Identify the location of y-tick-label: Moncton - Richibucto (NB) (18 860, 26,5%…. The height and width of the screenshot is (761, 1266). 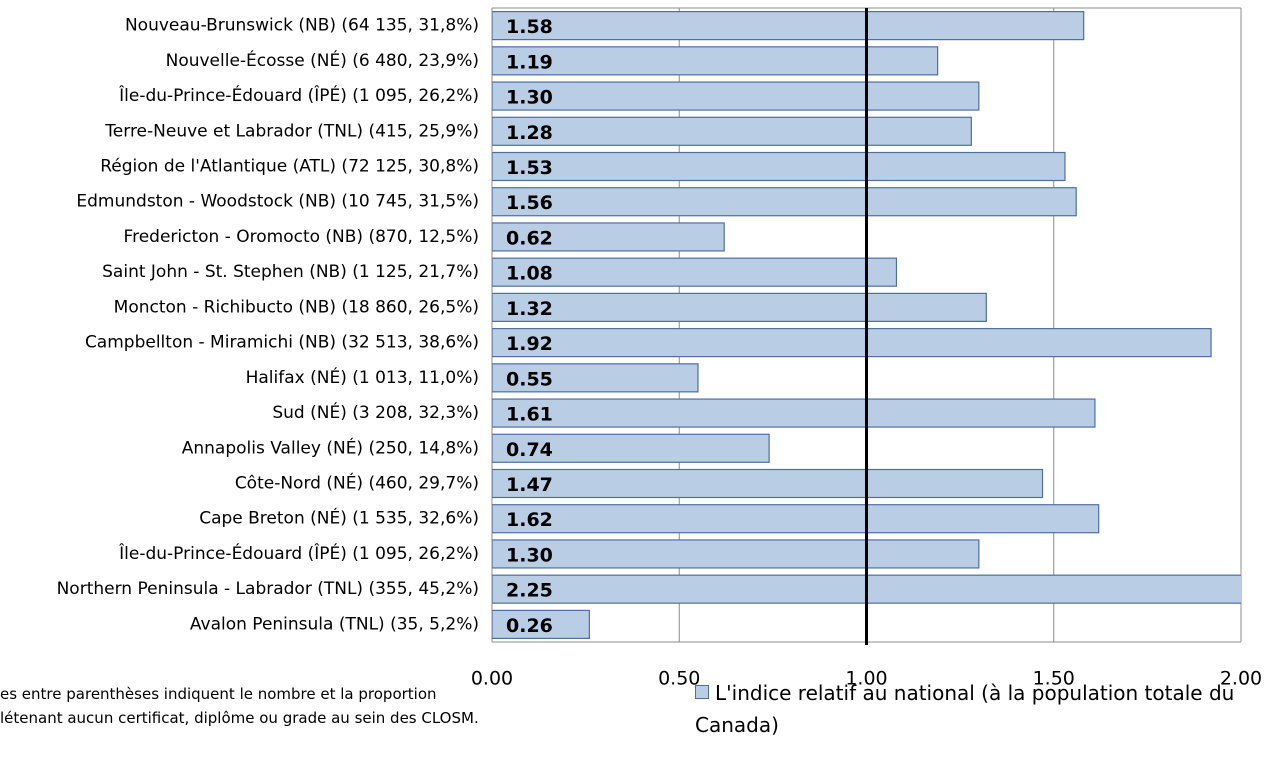
(296, 307).